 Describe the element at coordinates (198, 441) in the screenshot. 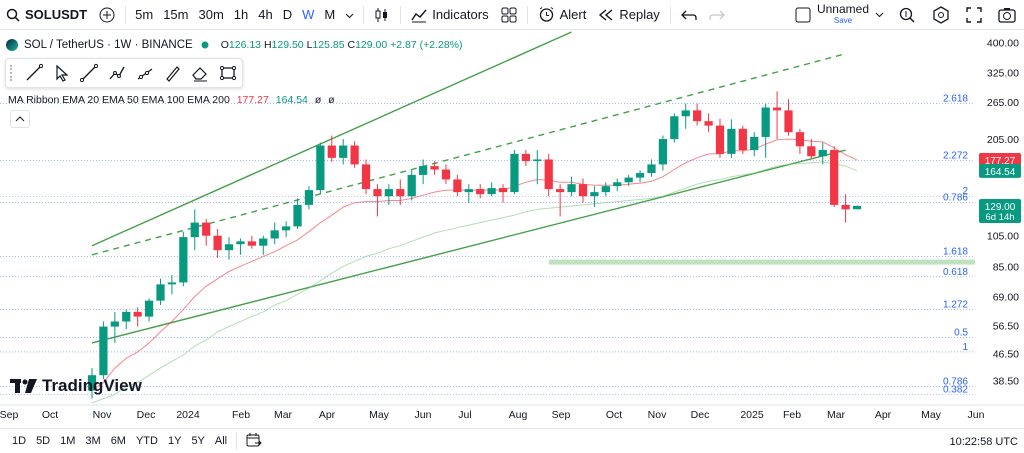

I see `range-5y: 5Y` at that location.